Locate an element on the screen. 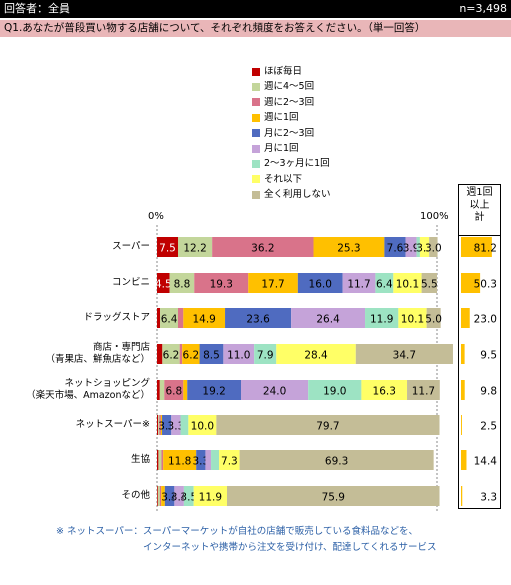  data-label: 17.7 is located at coordinates (272, 285).